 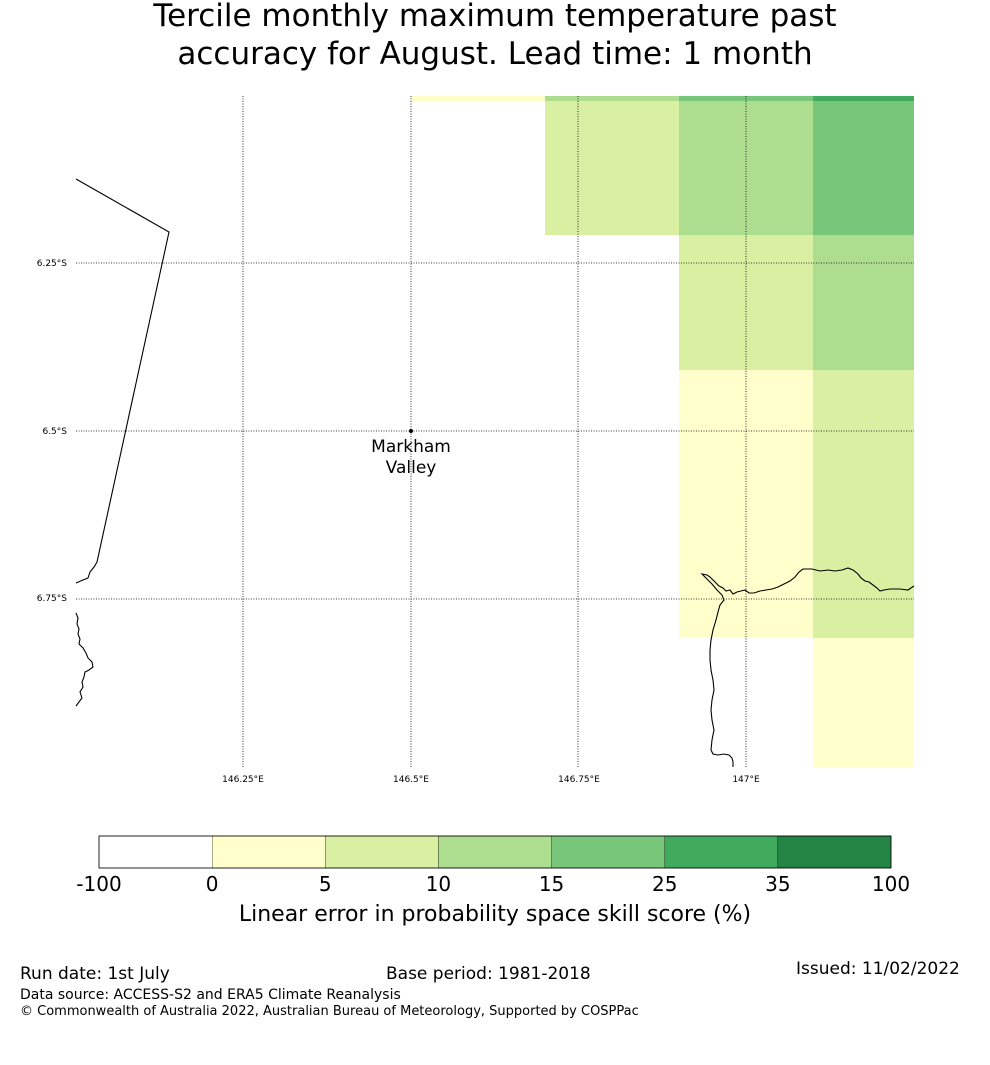 What do you see at coordinates (243, 780) in the screenshot?
I see `lon-label: 146.25°E` at bounding box center [243, 780].